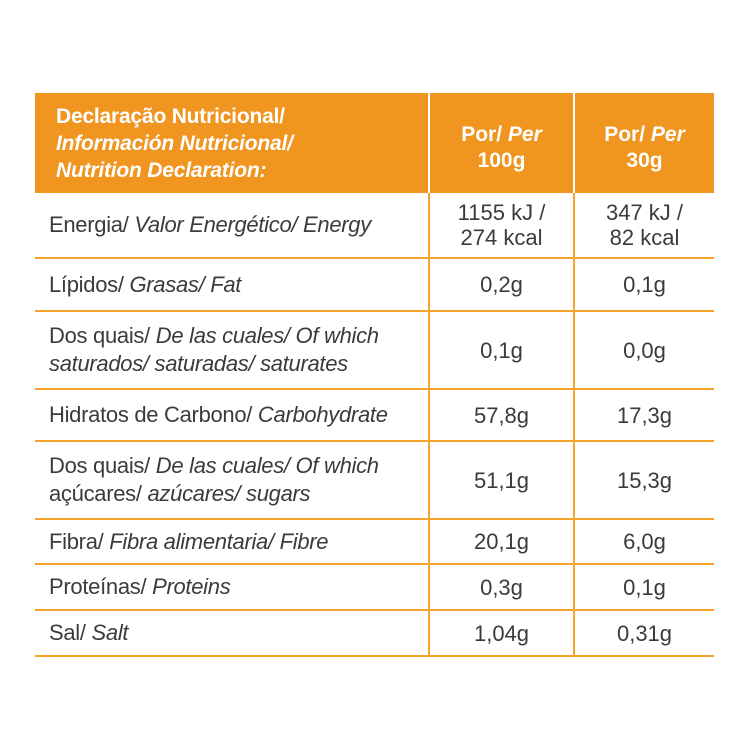 This screenshot has width=750, height=750. I want to click on header-title-line-es: Información Nutricional/, so click(174, 143).